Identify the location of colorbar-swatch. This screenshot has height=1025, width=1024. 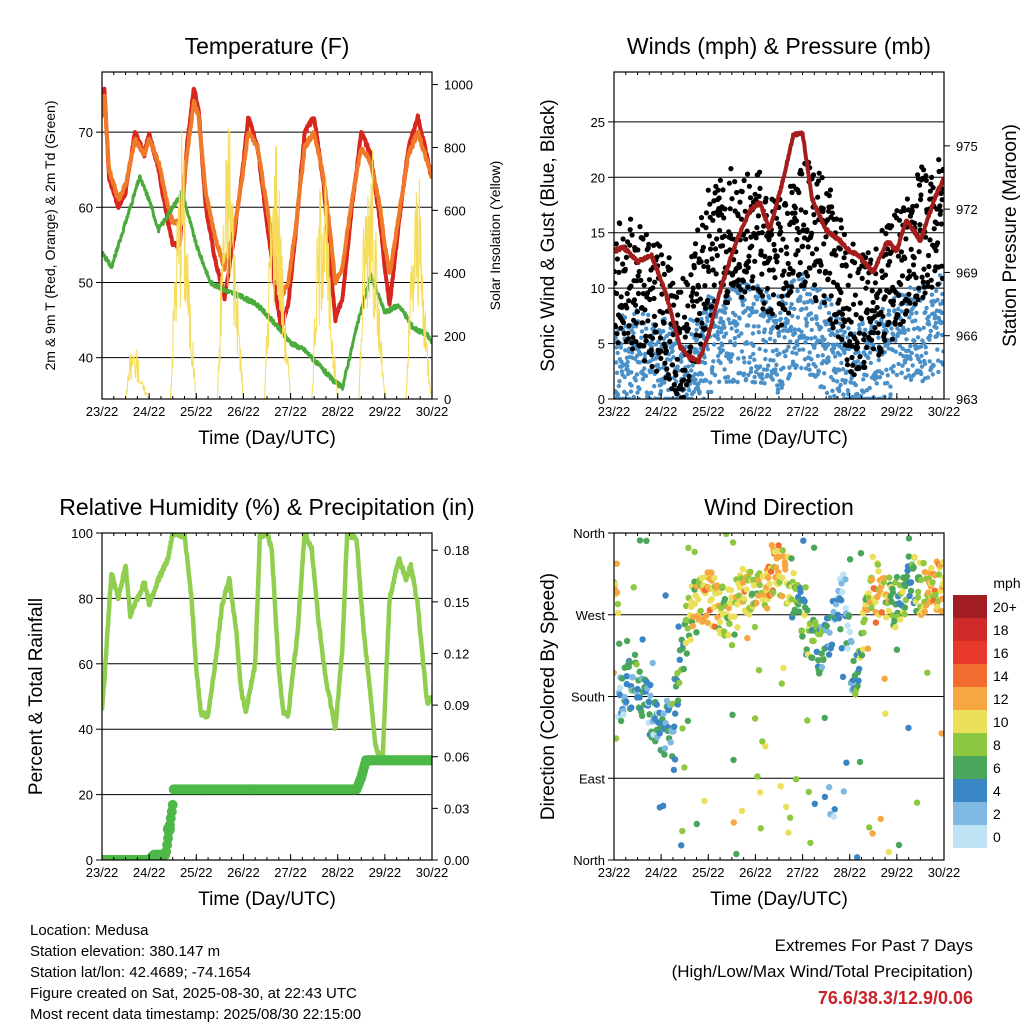
(970, 767).